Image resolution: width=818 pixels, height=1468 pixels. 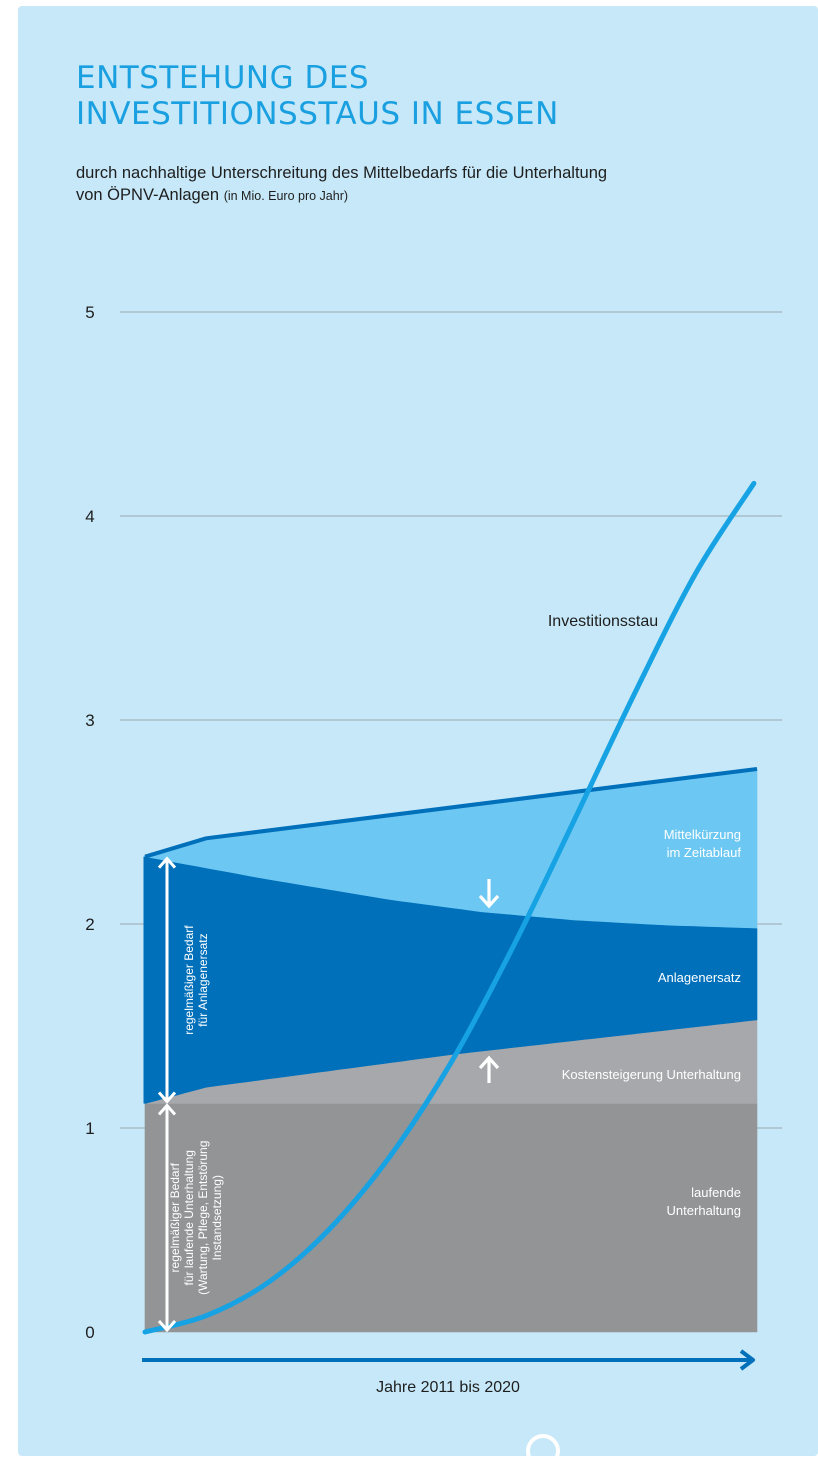 What do you see at coordinates (217, 1217) in the screenshot?
I see `brace-label-line-0-3: Instandsetzung)` at bounding box center [217, 1217].